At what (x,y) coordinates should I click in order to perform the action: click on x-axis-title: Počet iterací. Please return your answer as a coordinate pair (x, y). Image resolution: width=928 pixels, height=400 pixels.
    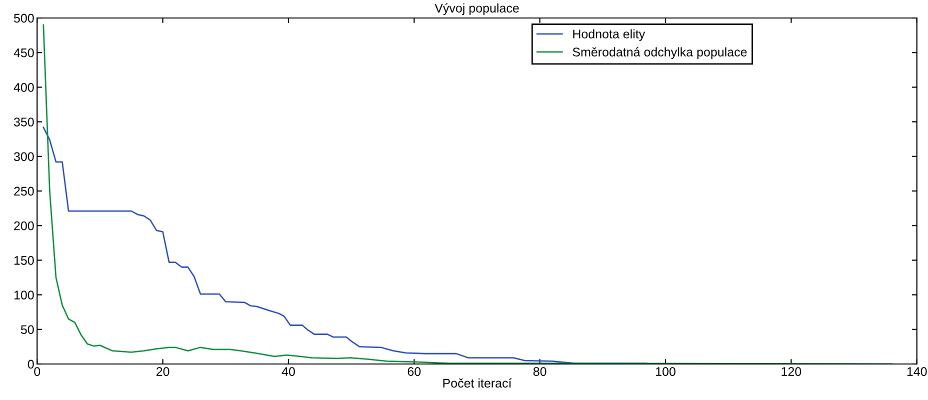
    Looking at the image, I should click on (477, 383).